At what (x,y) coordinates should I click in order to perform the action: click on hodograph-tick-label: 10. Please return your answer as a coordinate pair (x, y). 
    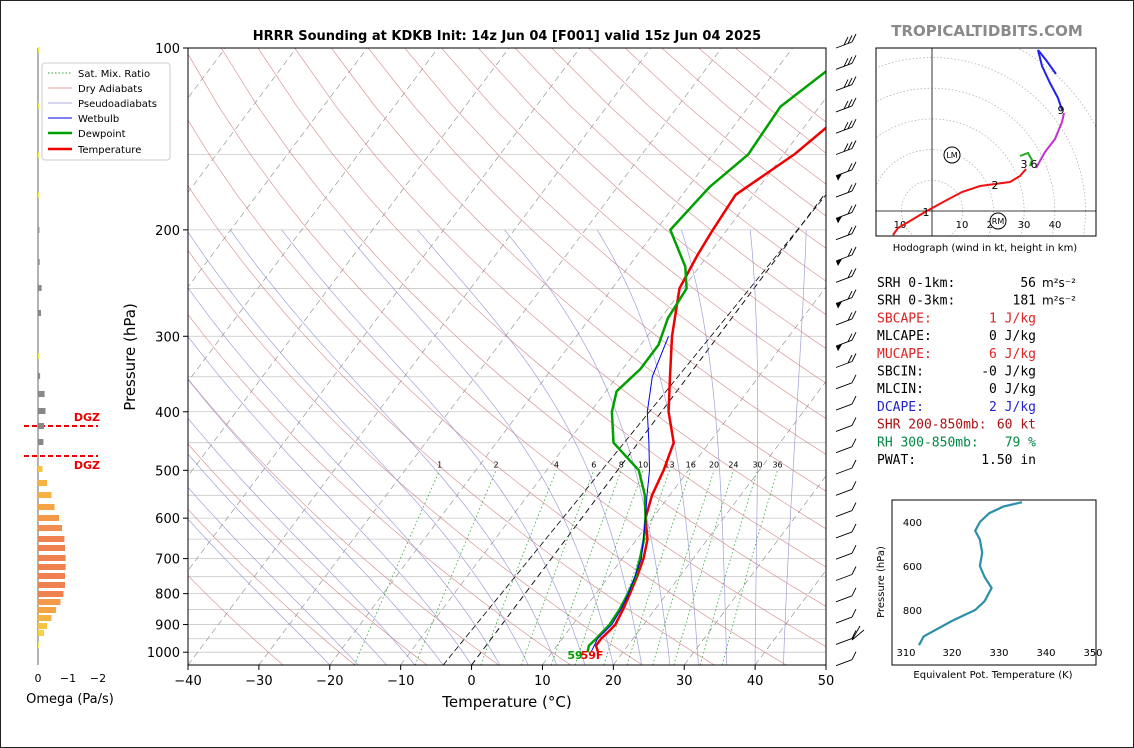
    Looking at the image, I should click on (900, 225).